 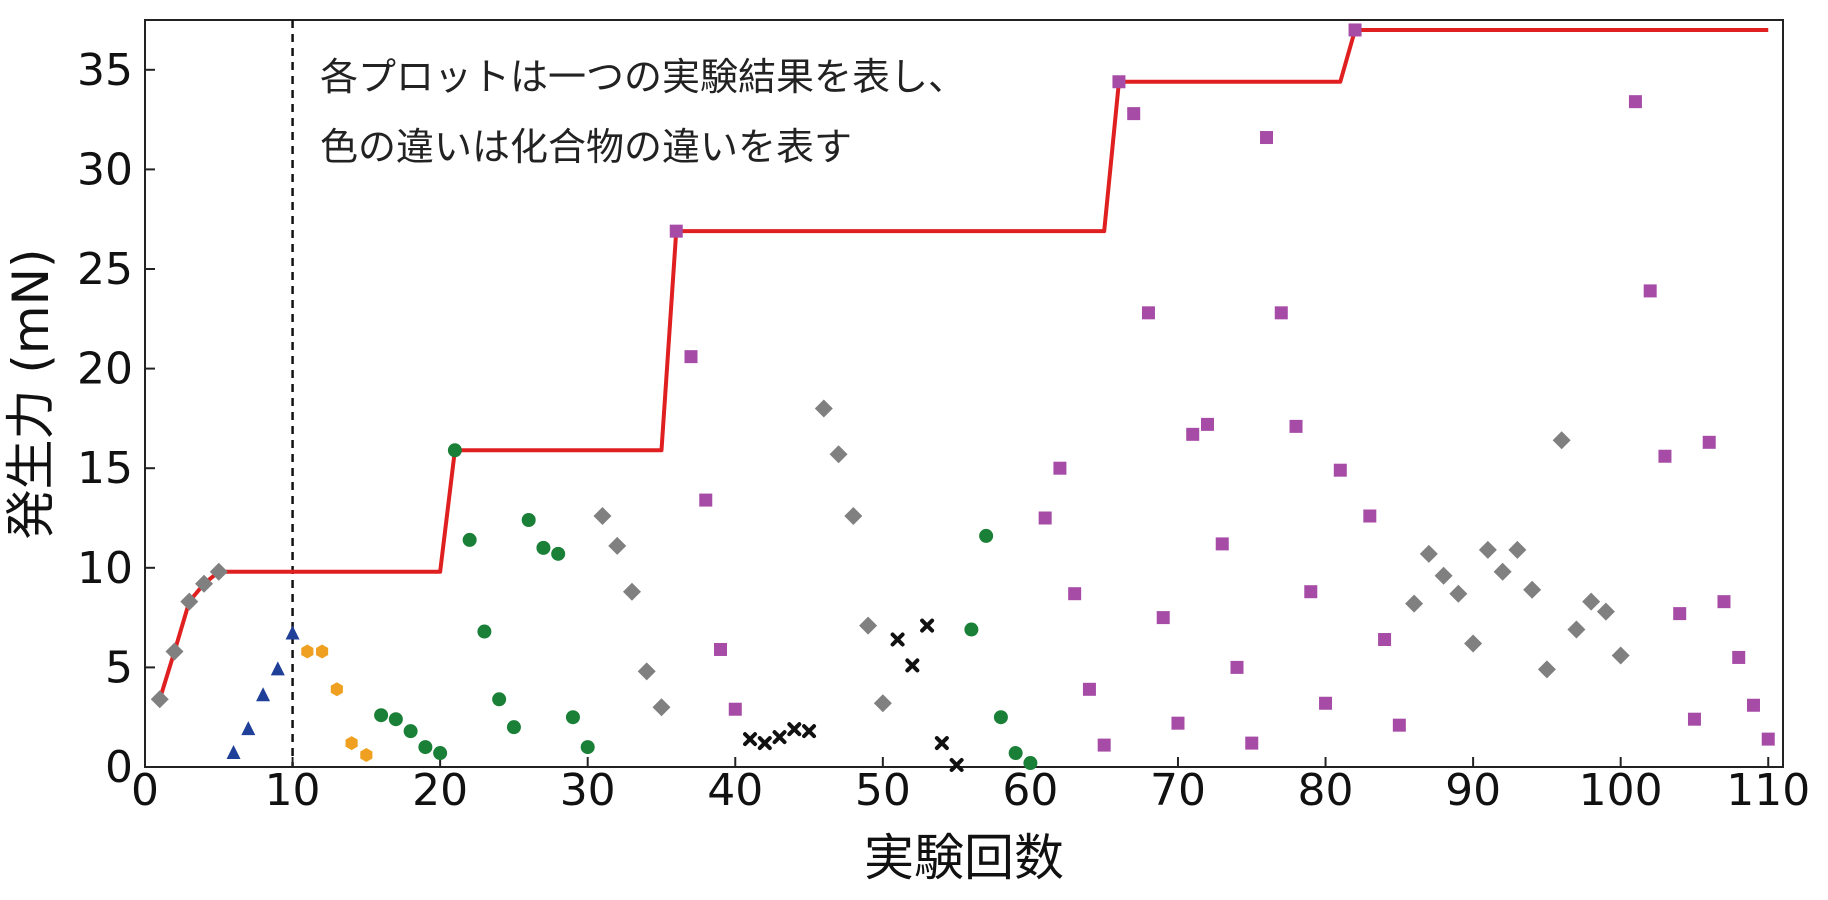 I want to click on y-tick-label: 25, so click(x=105, y=269).